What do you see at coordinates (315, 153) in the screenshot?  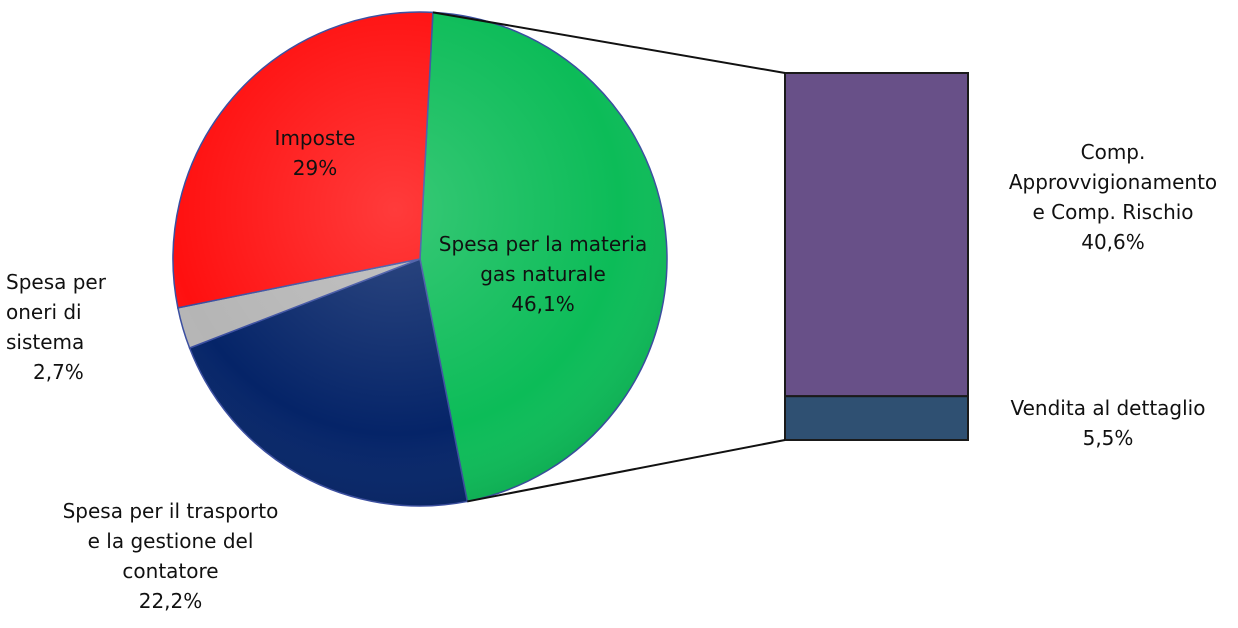 I see `label-imposte: Imposte 29%` at bounding box center [315, 153].